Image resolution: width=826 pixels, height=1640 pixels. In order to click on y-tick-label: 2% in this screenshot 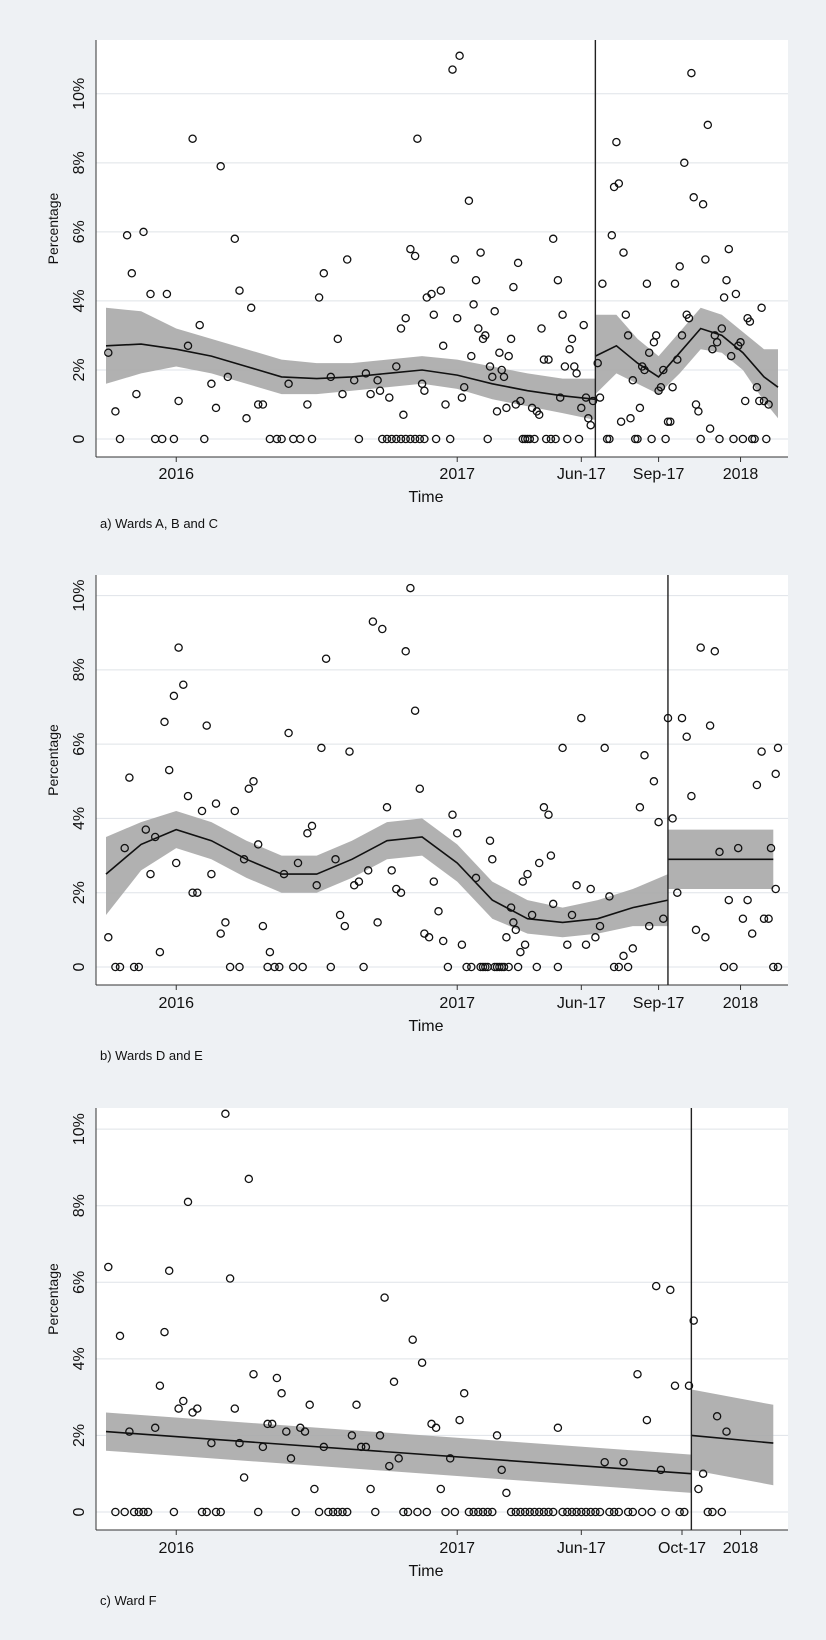, I will do `click(79, 369)`.